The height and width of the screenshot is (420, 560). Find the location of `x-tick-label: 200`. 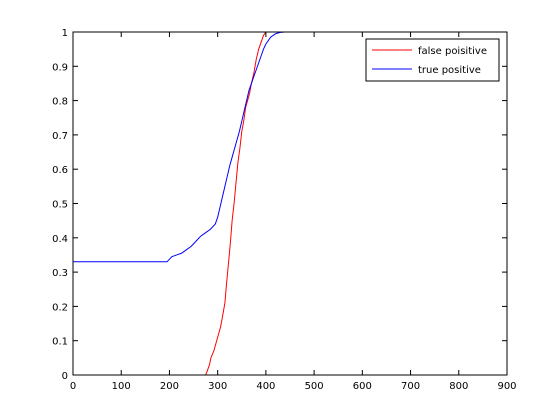

x-tick-label: 200 is located at coordinates (169, 386).